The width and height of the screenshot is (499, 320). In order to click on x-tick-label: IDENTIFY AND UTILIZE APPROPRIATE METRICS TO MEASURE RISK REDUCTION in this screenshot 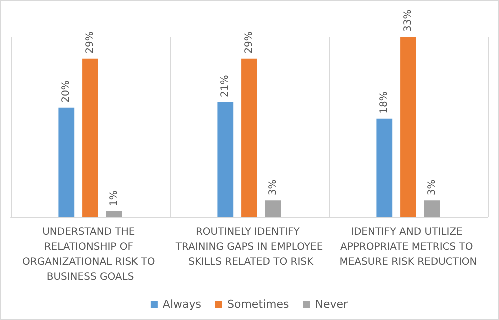, I will do `click(409, 247)`.